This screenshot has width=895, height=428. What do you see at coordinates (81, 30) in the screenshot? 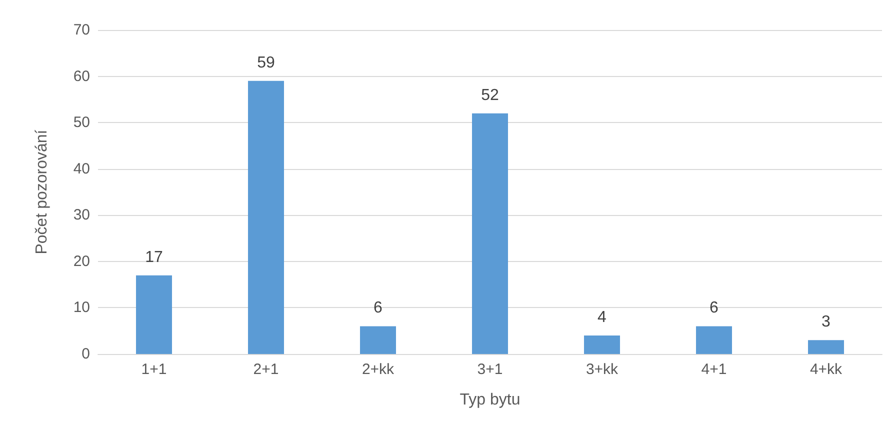
I see `y-tick-label: 70` at bounding box center [81, 30].